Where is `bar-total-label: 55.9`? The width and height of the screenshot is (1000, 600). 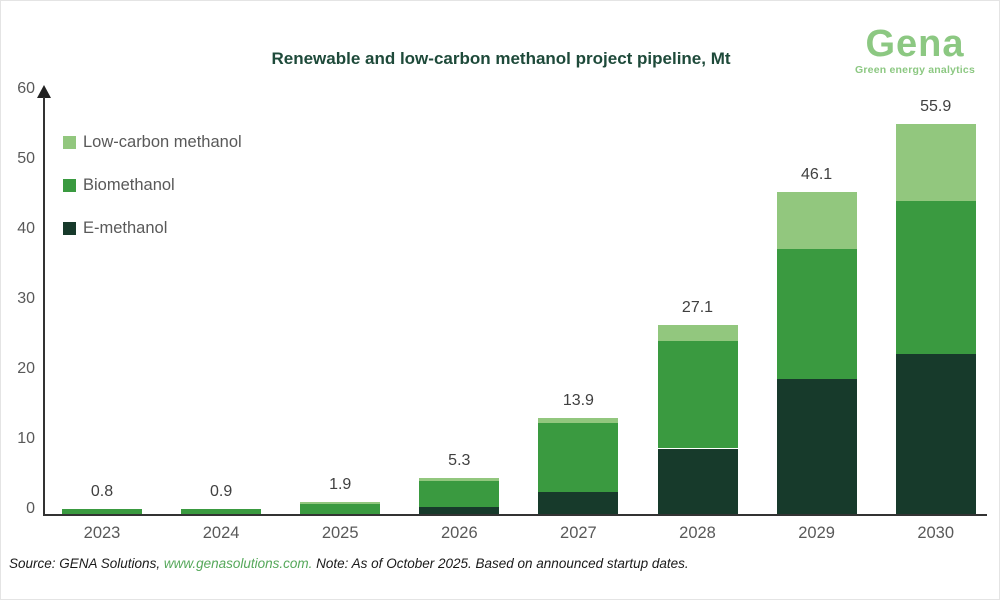
bar-total-label: 55.9 is located at coordinates (936, 106).